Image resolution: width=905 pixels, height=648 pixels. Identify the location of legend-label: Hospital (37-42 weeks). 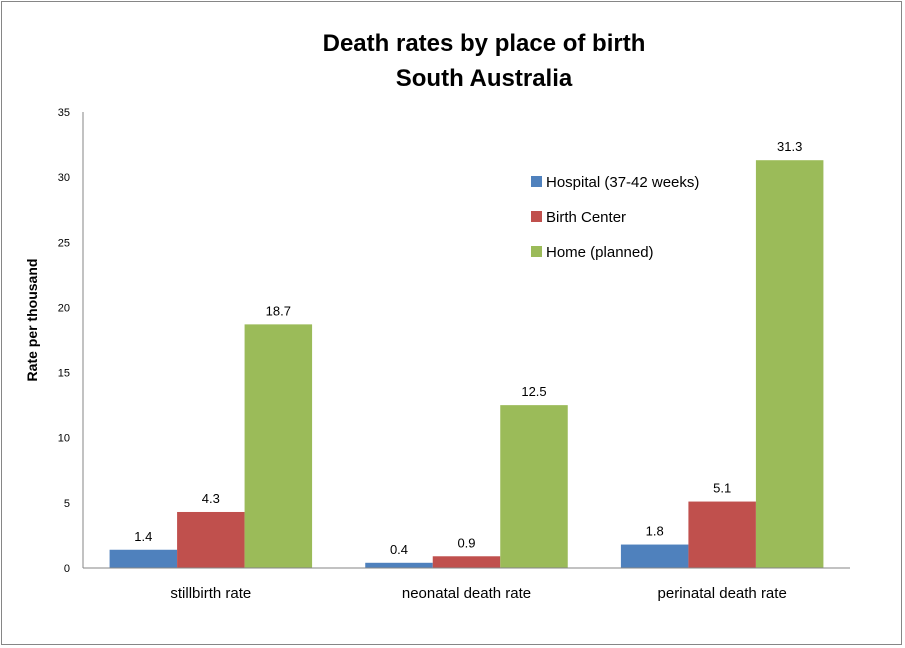
(622, 182).